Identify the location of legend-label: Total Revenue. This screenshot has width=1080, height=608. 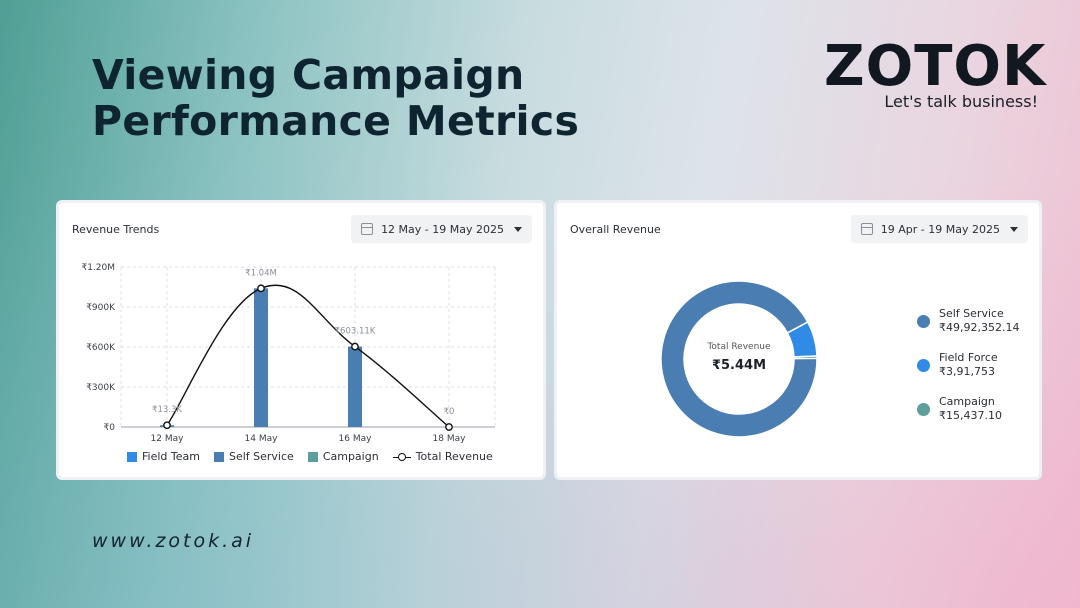
(454, 456).